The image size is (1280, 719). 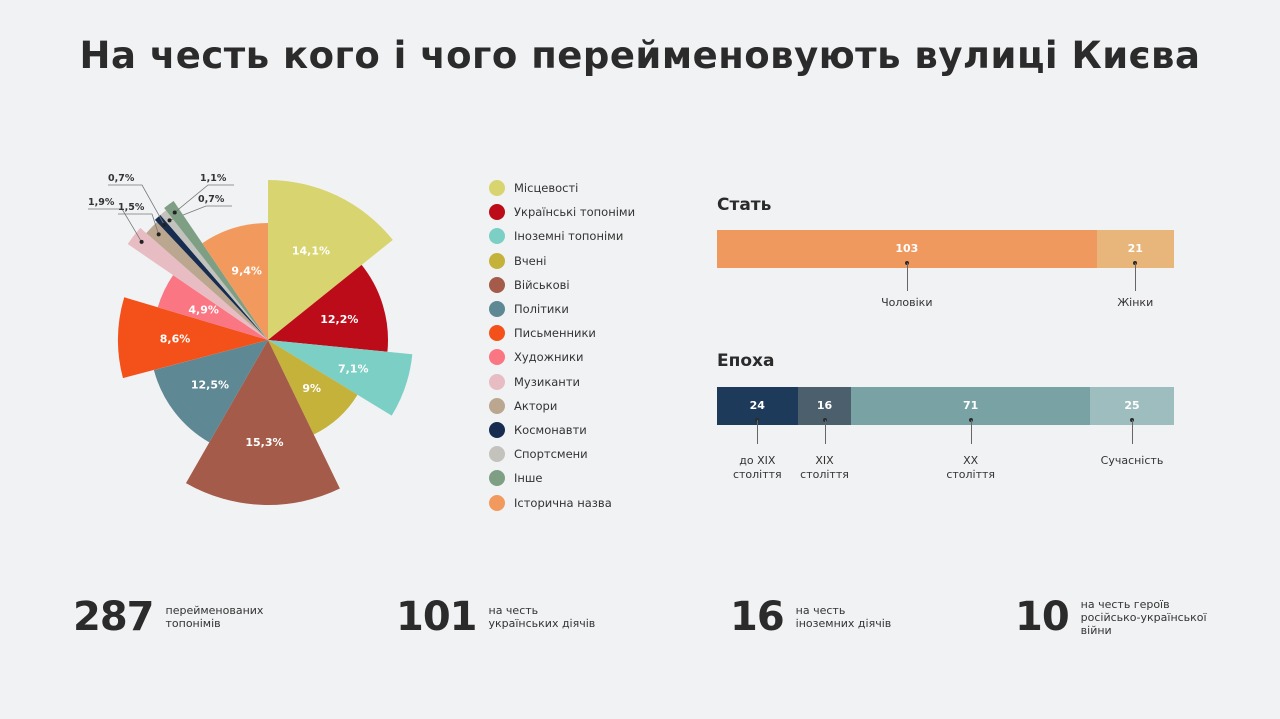 I want to click on stat-text: на честь іноземних діячів, so click(x=843, y=617).